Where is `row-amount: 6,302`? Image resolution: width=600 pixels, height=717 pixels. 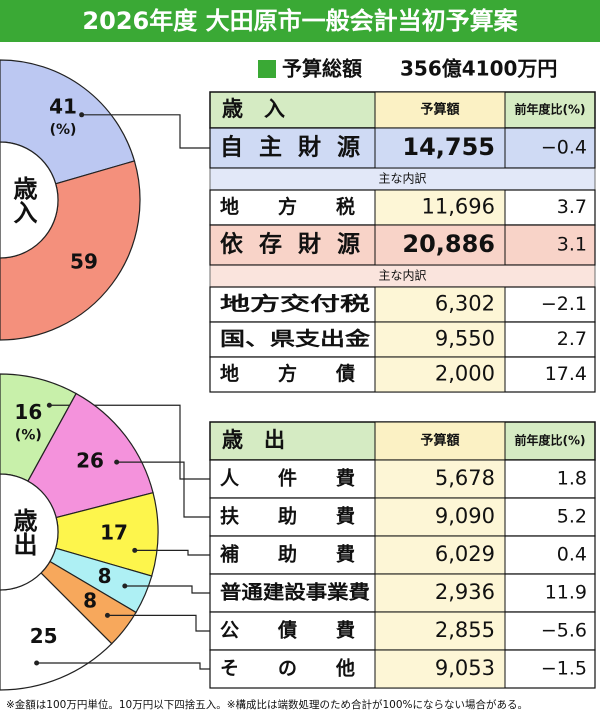 row-amount: 6,302 is located at coordinates (465, 304).